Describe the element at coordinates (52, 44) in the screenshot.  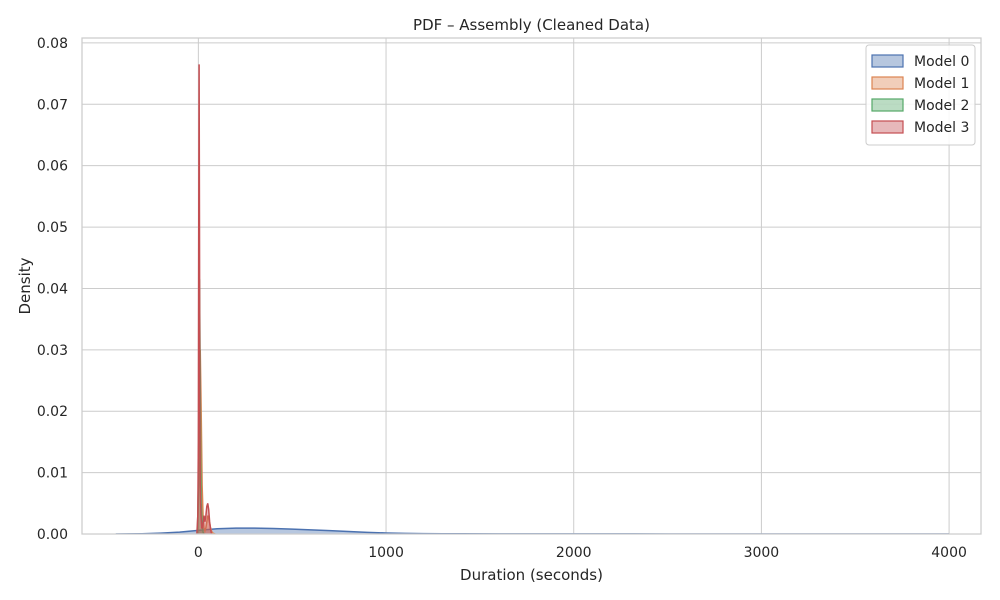
I see `y-tick-label: 0.08` at that location.